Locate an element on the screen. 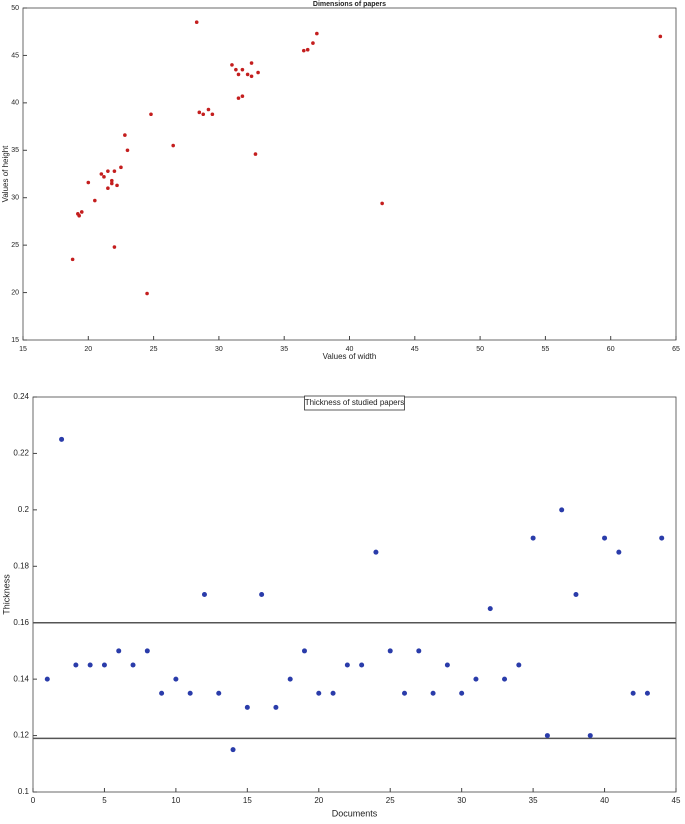 This screenshot has width=685, height=824. x-tick-label: 55 is located at coordinates (546, 349).